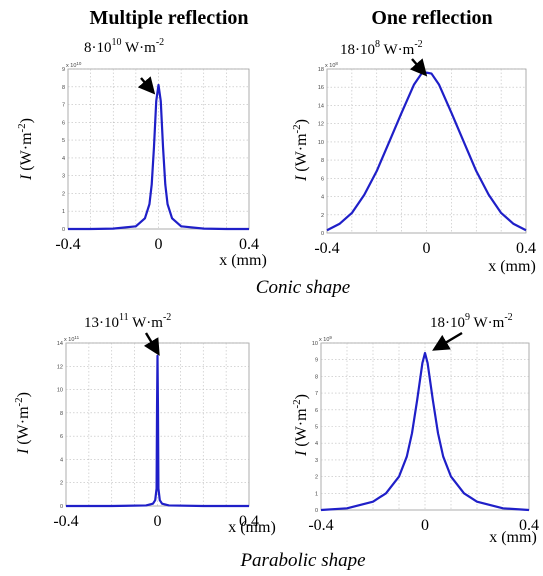 Image resolution: width=543 pixels, height=576 pixels. I want to click on y-tick-label: 18, so click(321, 70).